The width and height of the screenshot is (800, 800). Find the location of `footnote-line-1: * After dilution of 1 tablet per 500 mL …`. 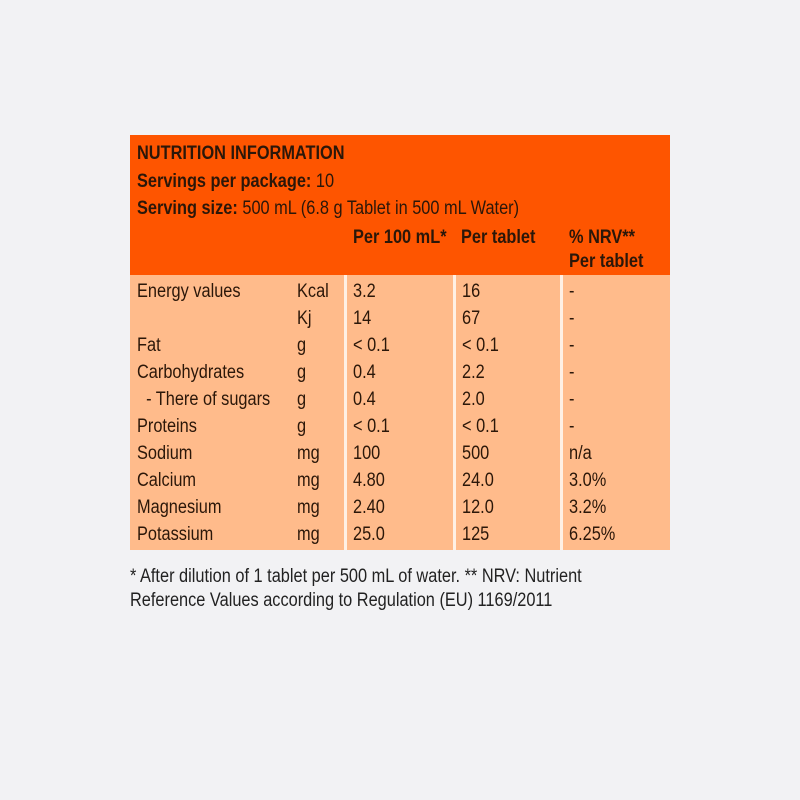

footnote-line-1: * After dilution of 1 tablet per 500 mL … is located at coordinates (356, 576).